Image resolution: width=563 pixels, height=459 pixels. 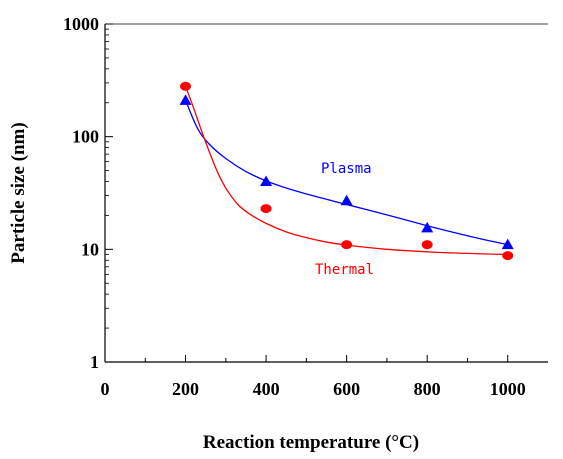 What do you see at coordinates (344, 270) in the screenshot?
I see `thermal-series-label: Thermal` at bounding box center [344, 270].